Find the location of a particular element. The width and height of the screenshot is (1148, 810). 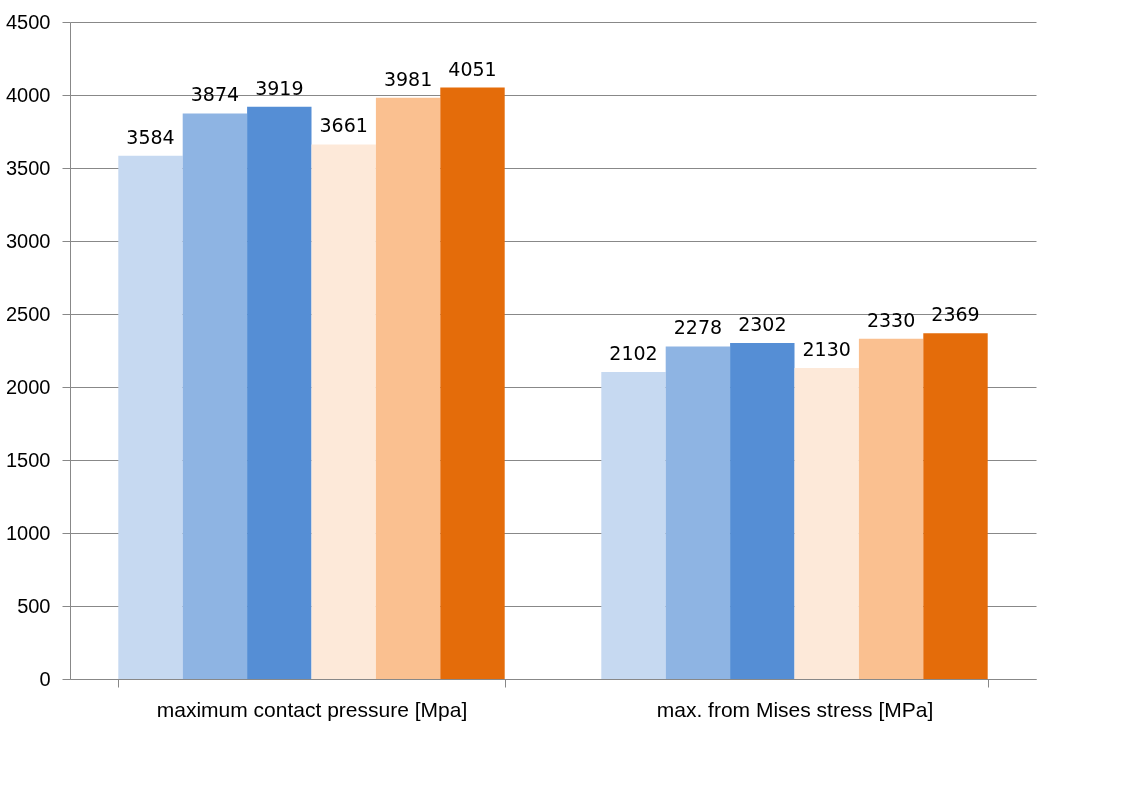

y-tick-label: 3500 is located at coordinates (28, 167).